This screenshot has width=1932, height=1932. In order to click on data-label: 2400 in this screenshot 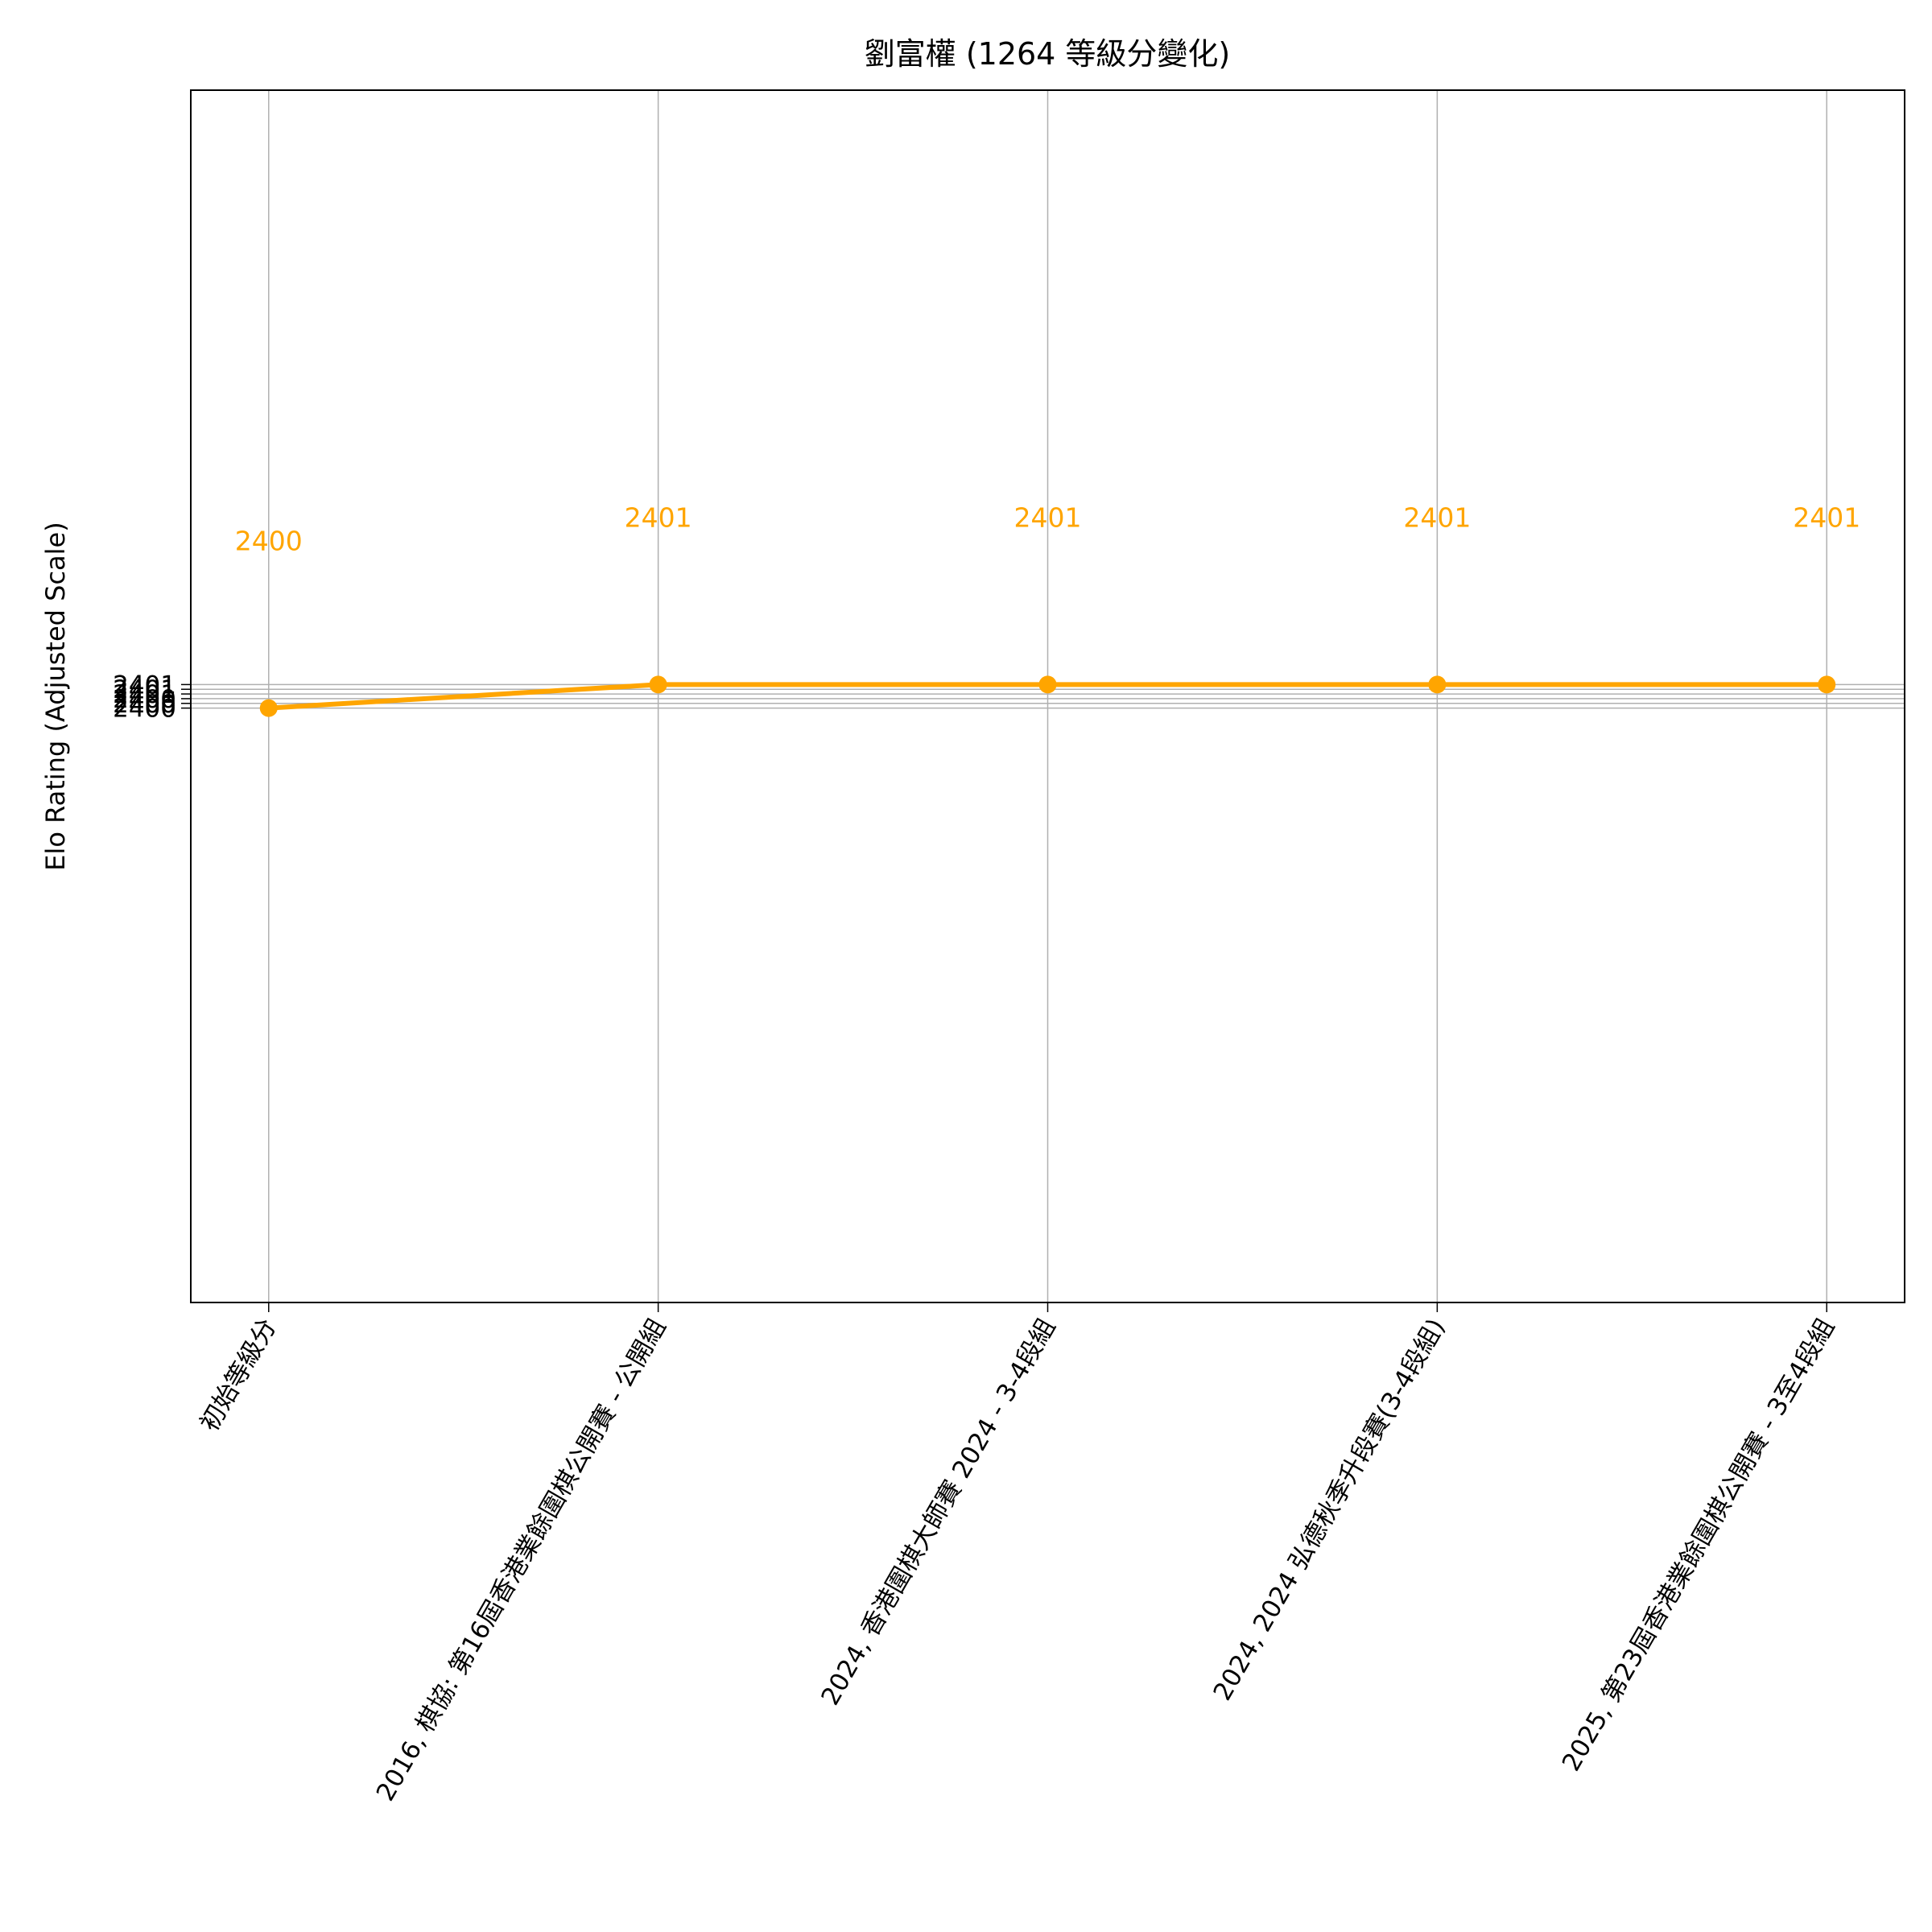, I will do `click(269, 541)`.